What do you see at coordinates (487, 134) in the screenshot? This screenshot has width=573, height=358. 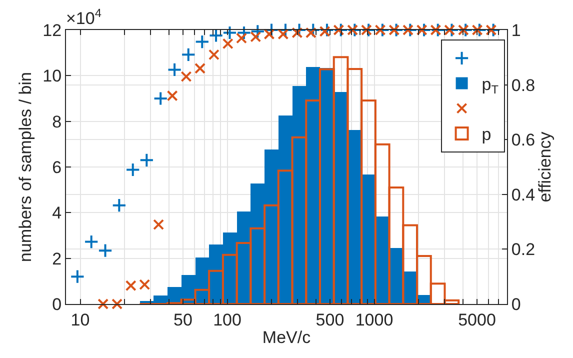 I see `legend-label: p` at bounding box center [487, 134].